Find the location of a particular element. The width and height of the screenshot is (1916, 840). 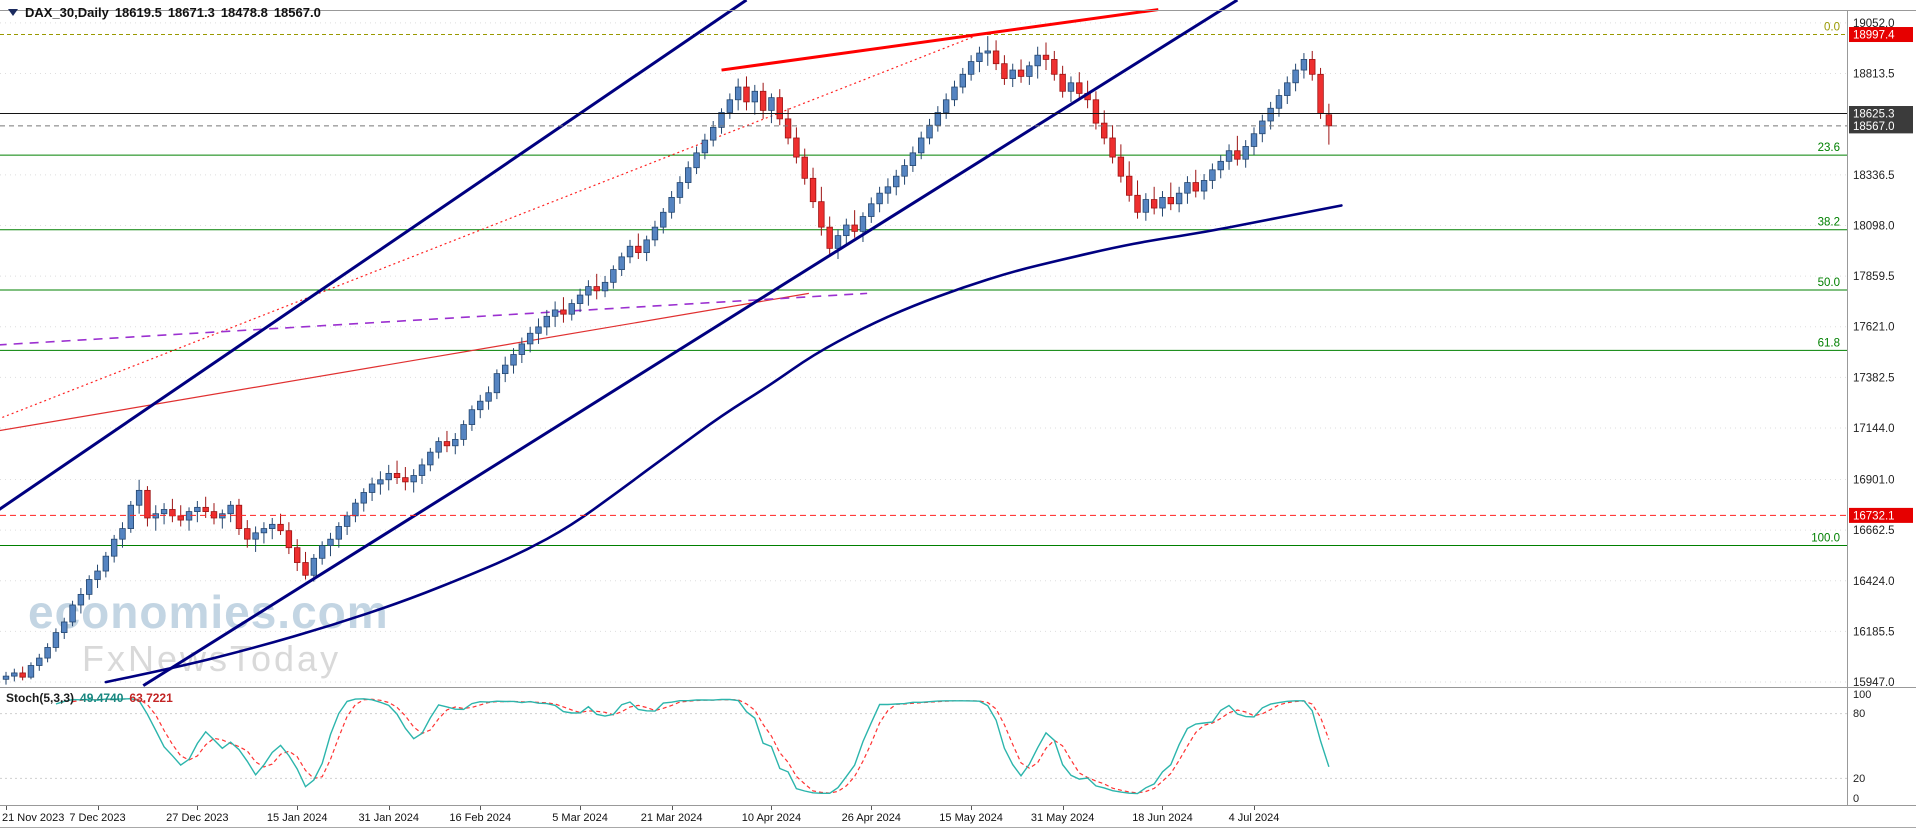

trendline-resistance-red is located at coordinates (940, 40).